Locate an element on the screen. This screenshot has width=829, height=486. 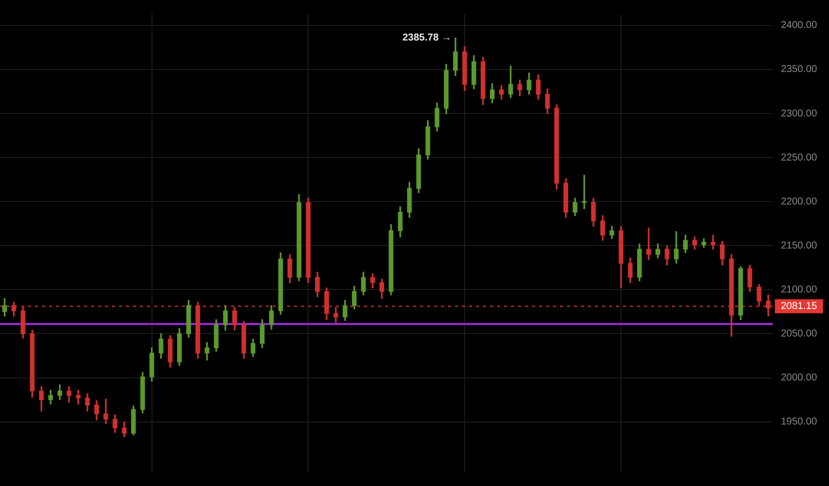
candlestick is located at coordinates (713, 242).